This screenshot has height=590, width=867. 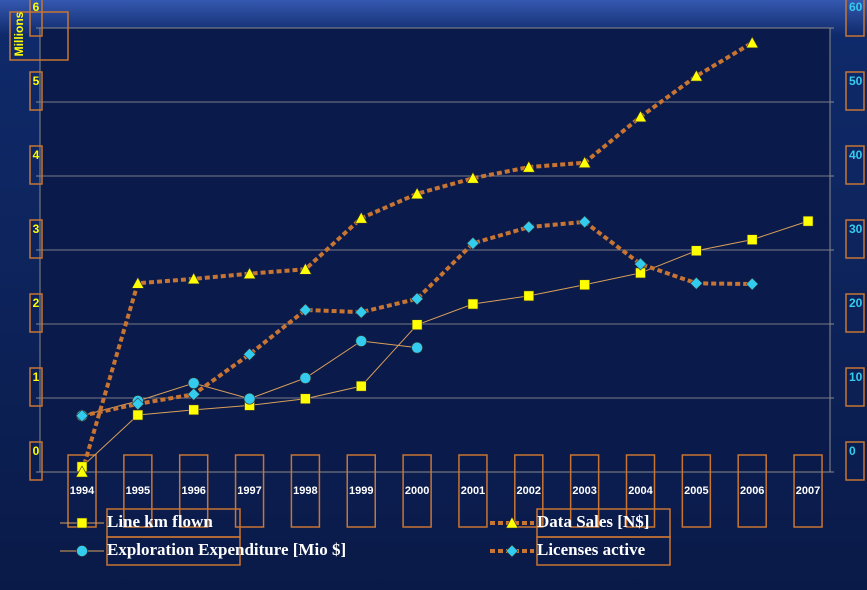 I want to click on y2-tick-label: 10, so click(x=856, y=377).